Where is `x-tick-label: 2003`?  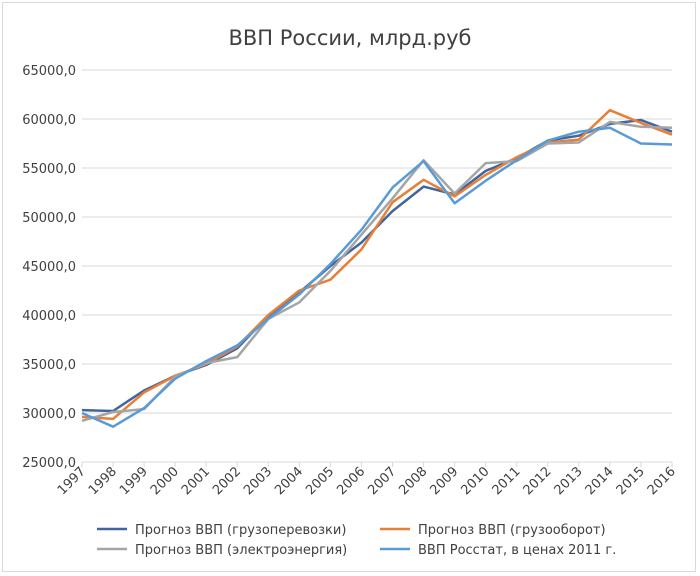 x-tick-label: 2003 is located at coordinates (258, 481).